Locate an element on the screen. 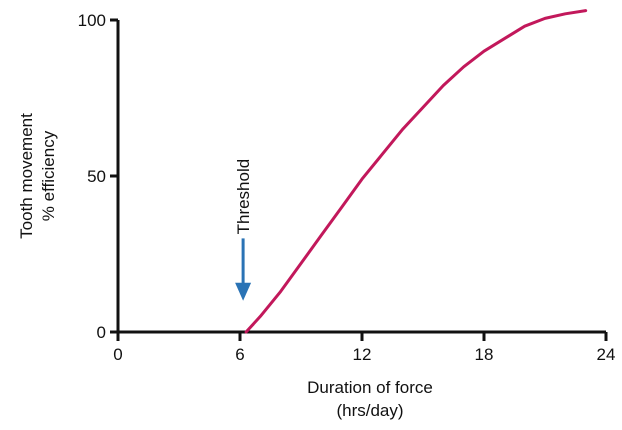 The height and width of the screenshot is (430, 622). x-tick-label: 6 is located at coordinates (239, 354).